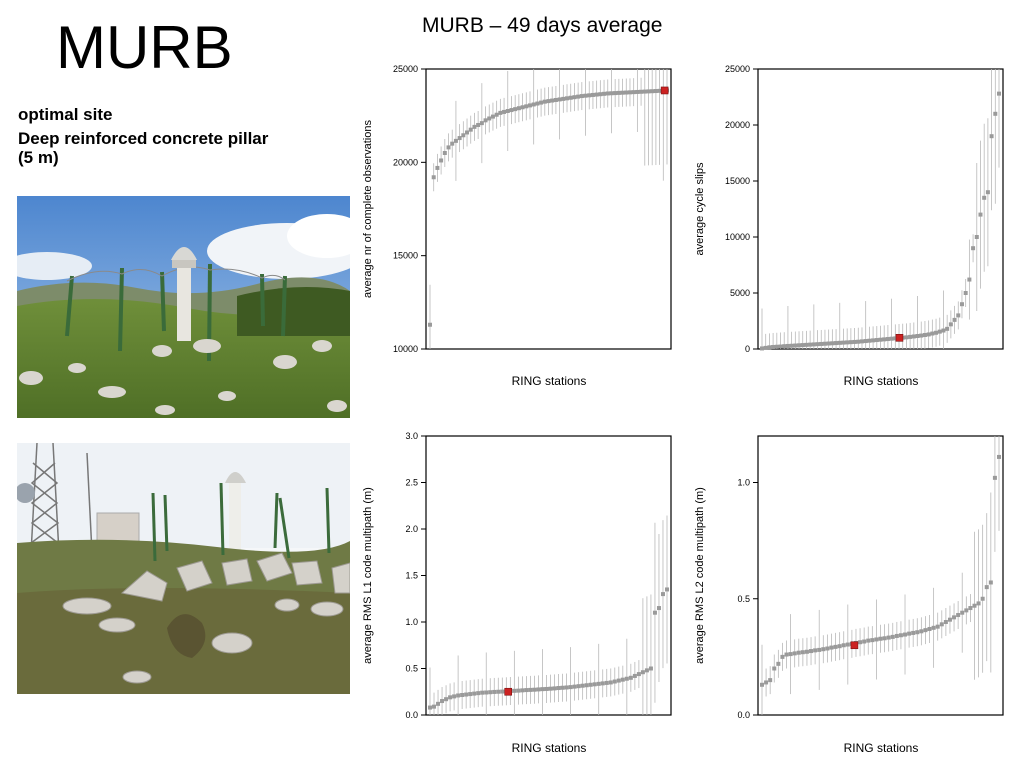 This screenshot has height=768, width=1024. I want to click on monument-height: (5 m), so click(38, 157).